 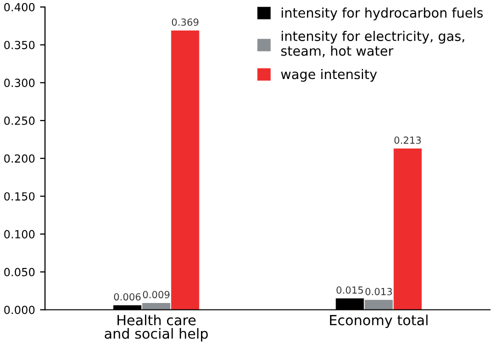 I want to click on legend-label: intensity for hydrocarbon fuels, so click(x=382, y=14).